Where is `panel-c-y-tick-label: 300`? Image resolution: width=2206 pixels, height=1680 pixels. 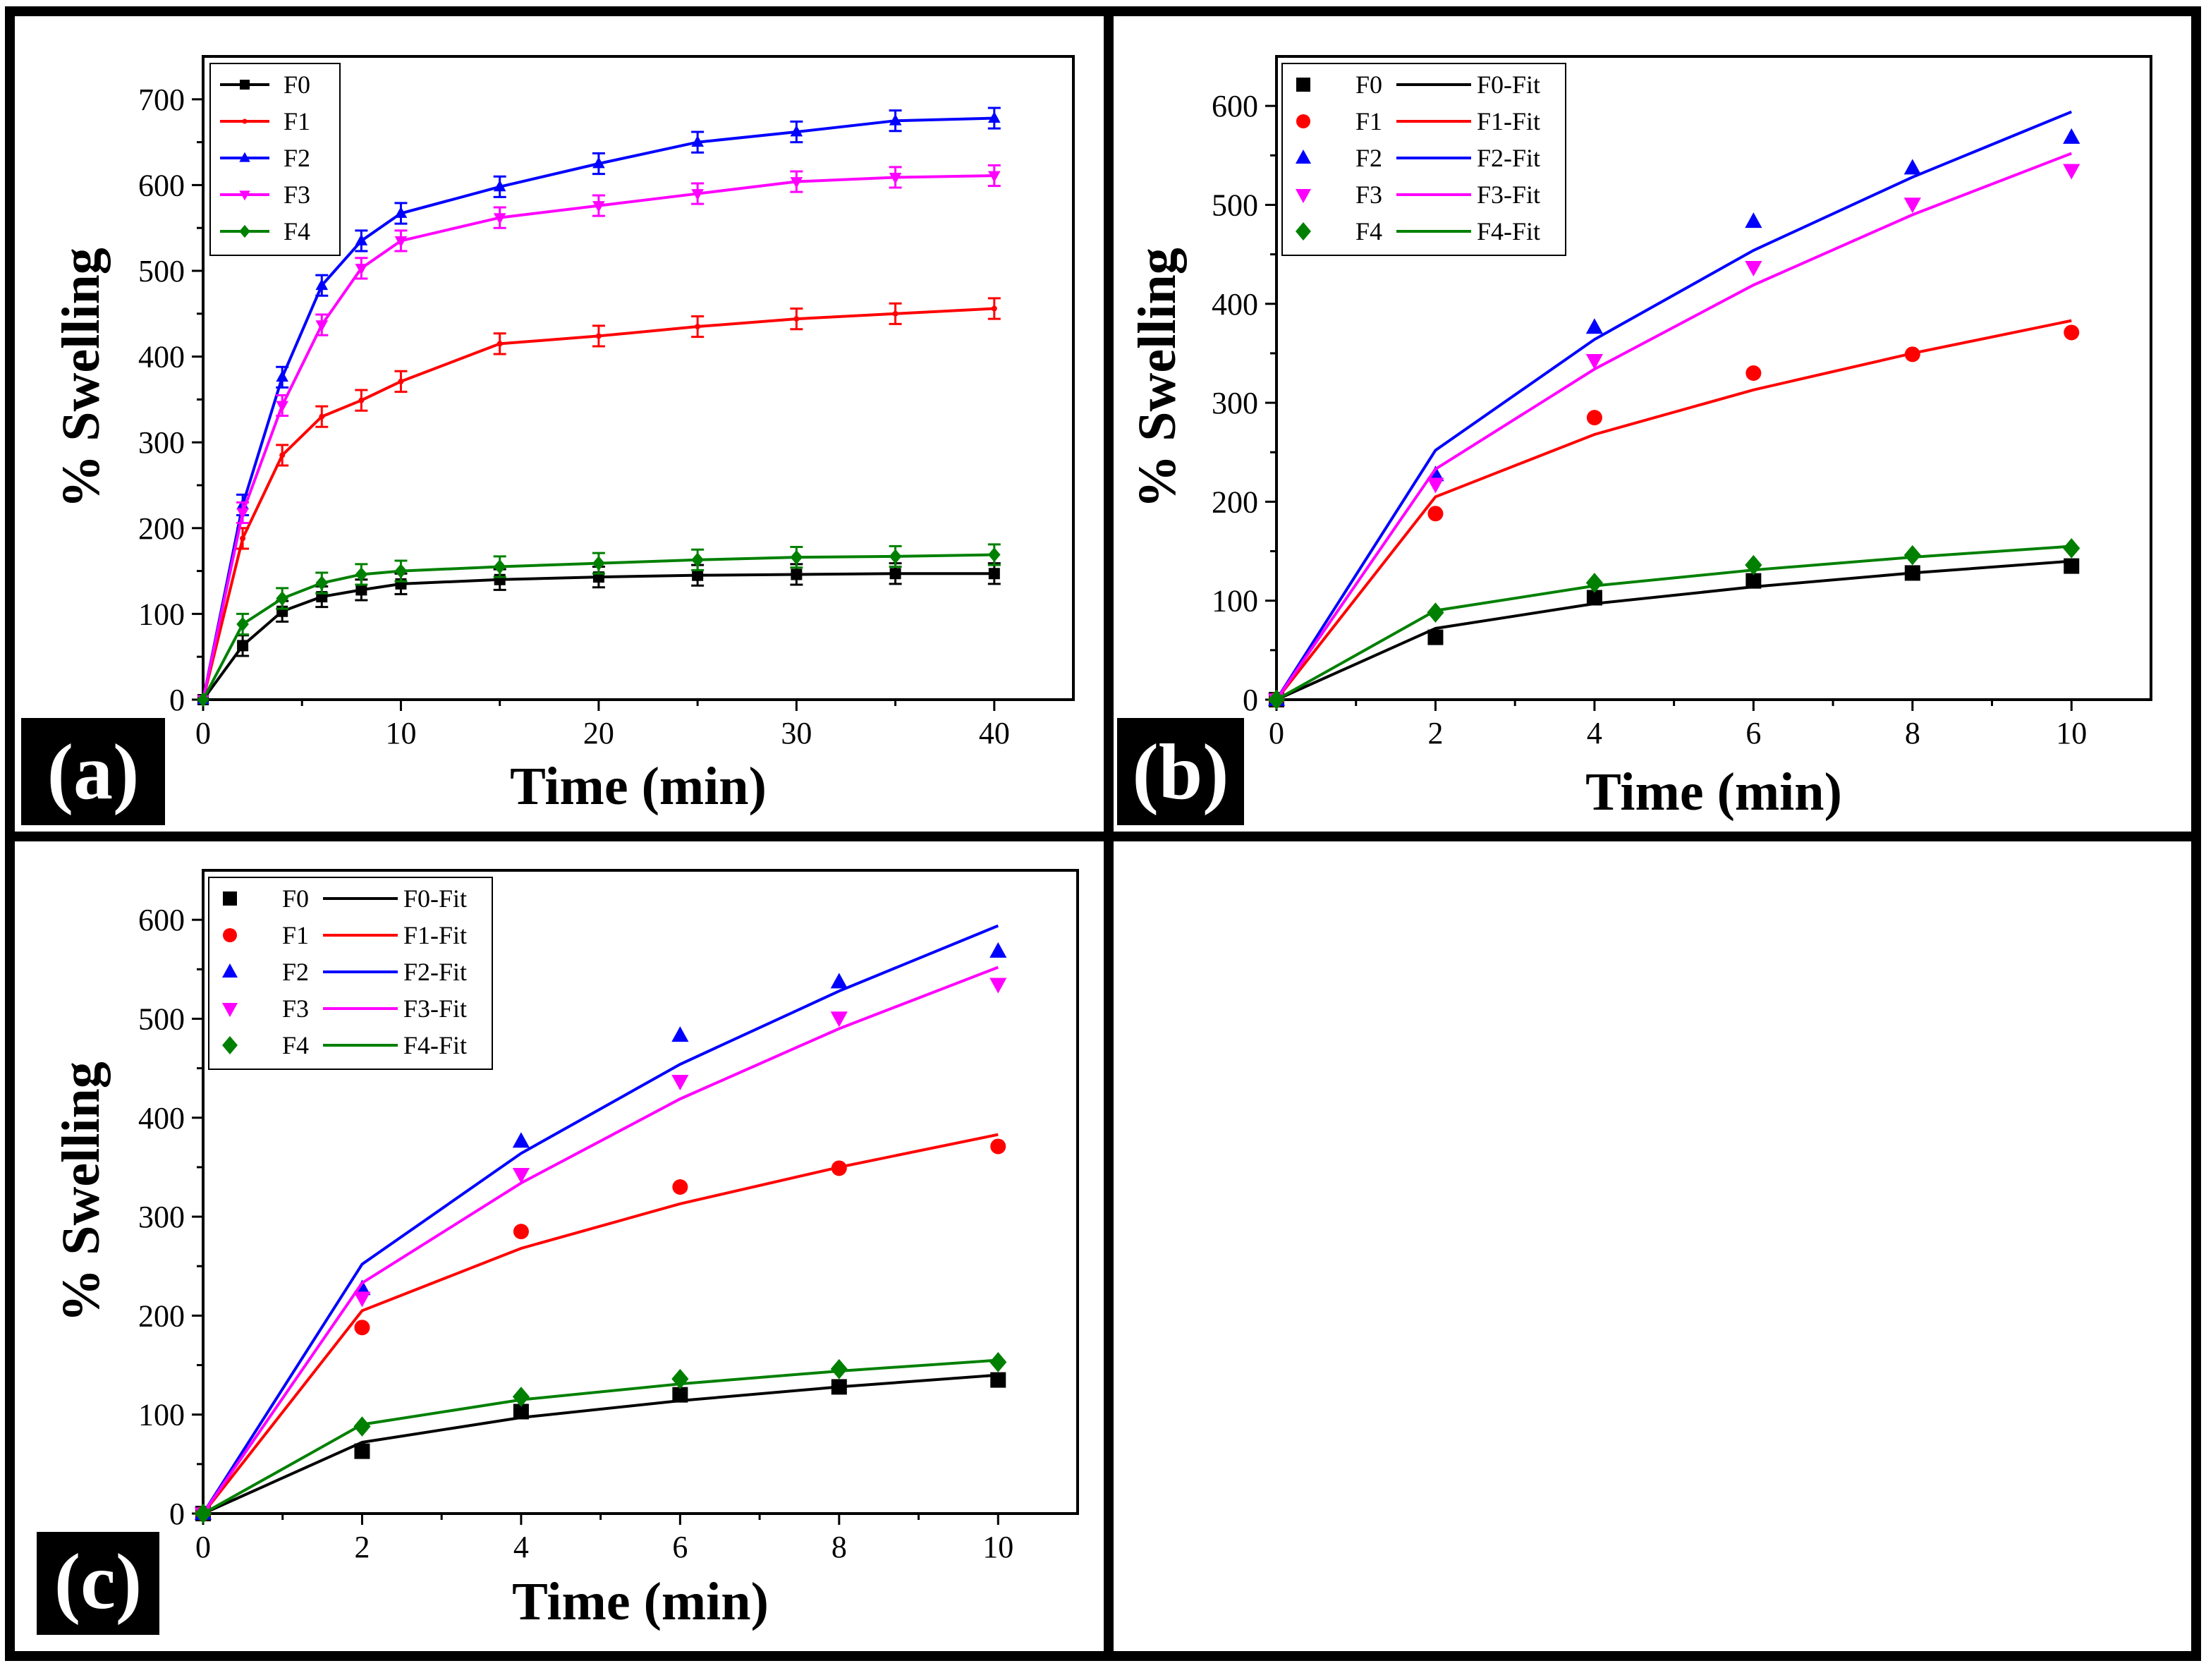
panel-c-y-tick-label: 300 is located at coordinates (161, 1217).